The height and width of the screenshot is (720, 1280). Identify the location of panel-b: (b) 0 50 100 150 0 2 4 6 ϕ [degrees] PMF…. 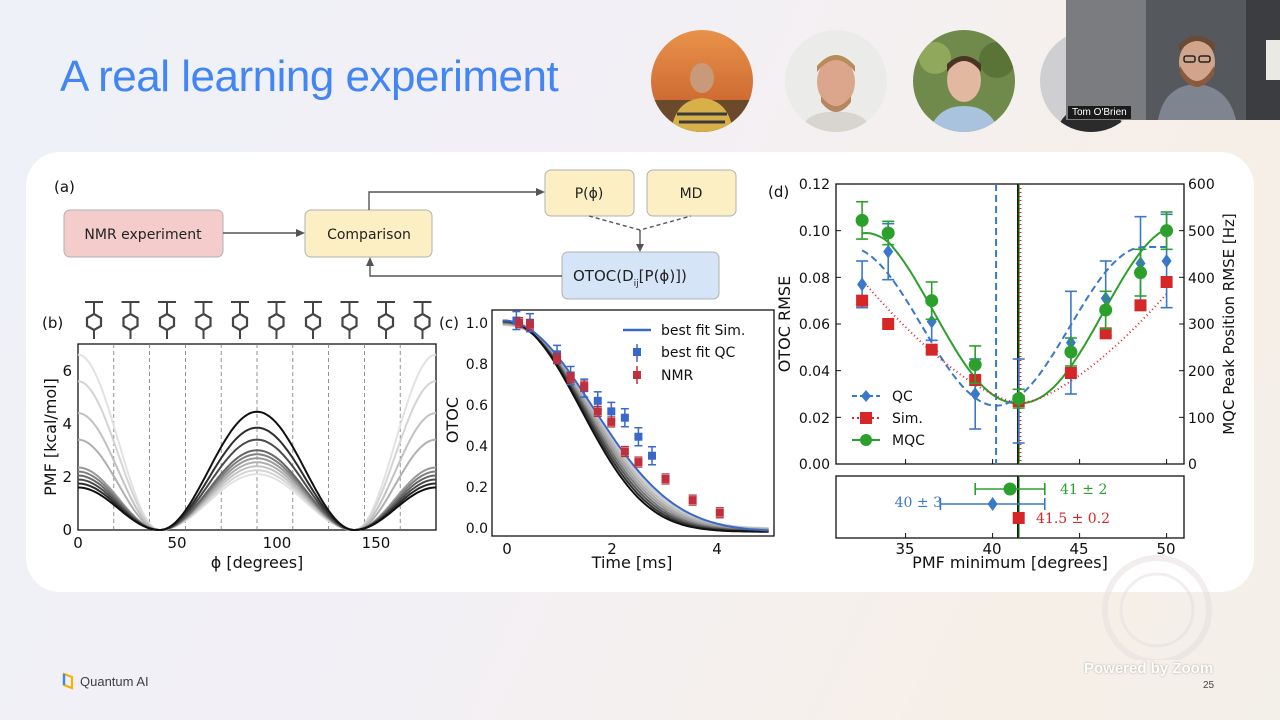
(239, 436).